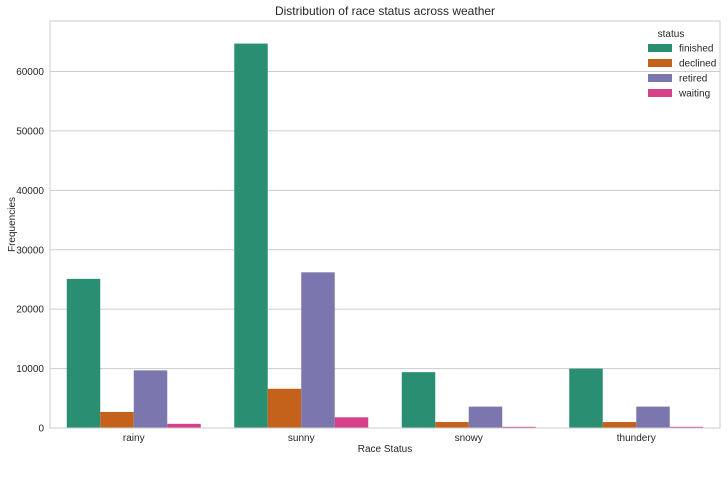 Image resolution: width=728 pixels, height=488 pixels. What do you see at coordinates (696, 49) in the screenshot?
I see `legend-label-finished: finished` at bounding box center [696, 49].